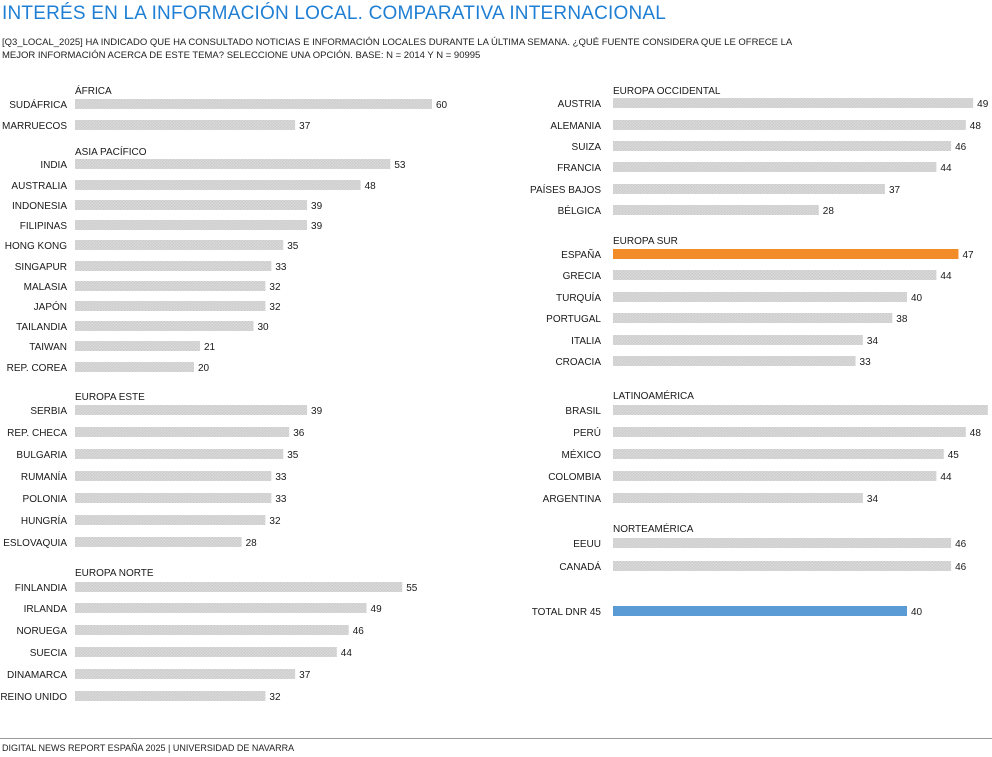 Image resolution: width=992 pixels, height=757 pixels. What do you see at coordinates (968, 255) in the screenshot?
I see `bar-value-label: 47` at bounding box center [968, 255].